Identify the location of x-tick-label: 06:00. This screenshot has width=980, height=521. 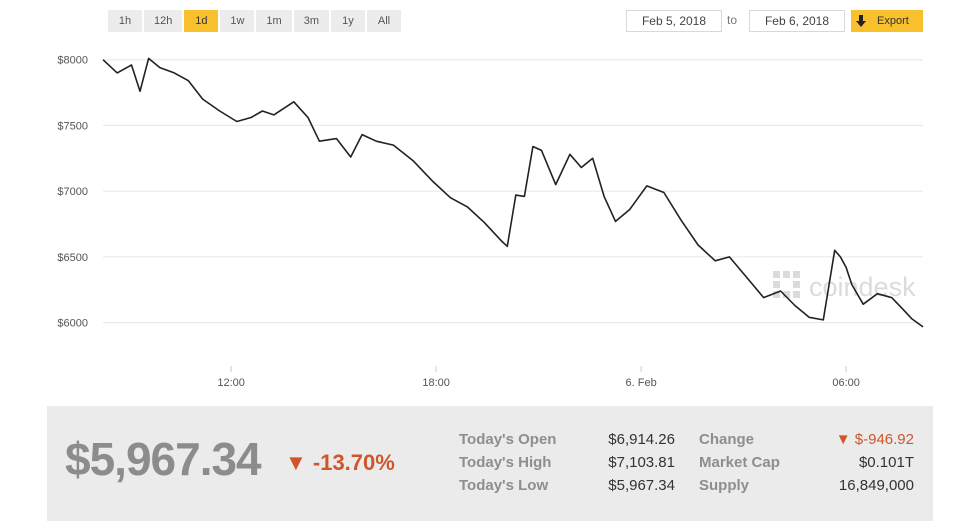
(846, 383).